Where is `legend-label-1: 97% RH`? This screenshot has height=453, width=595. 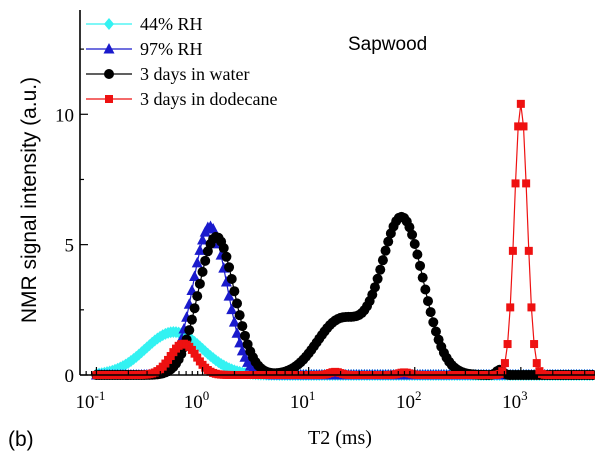 legend-label-1: 97% RH is located at coordinates (171, 49).